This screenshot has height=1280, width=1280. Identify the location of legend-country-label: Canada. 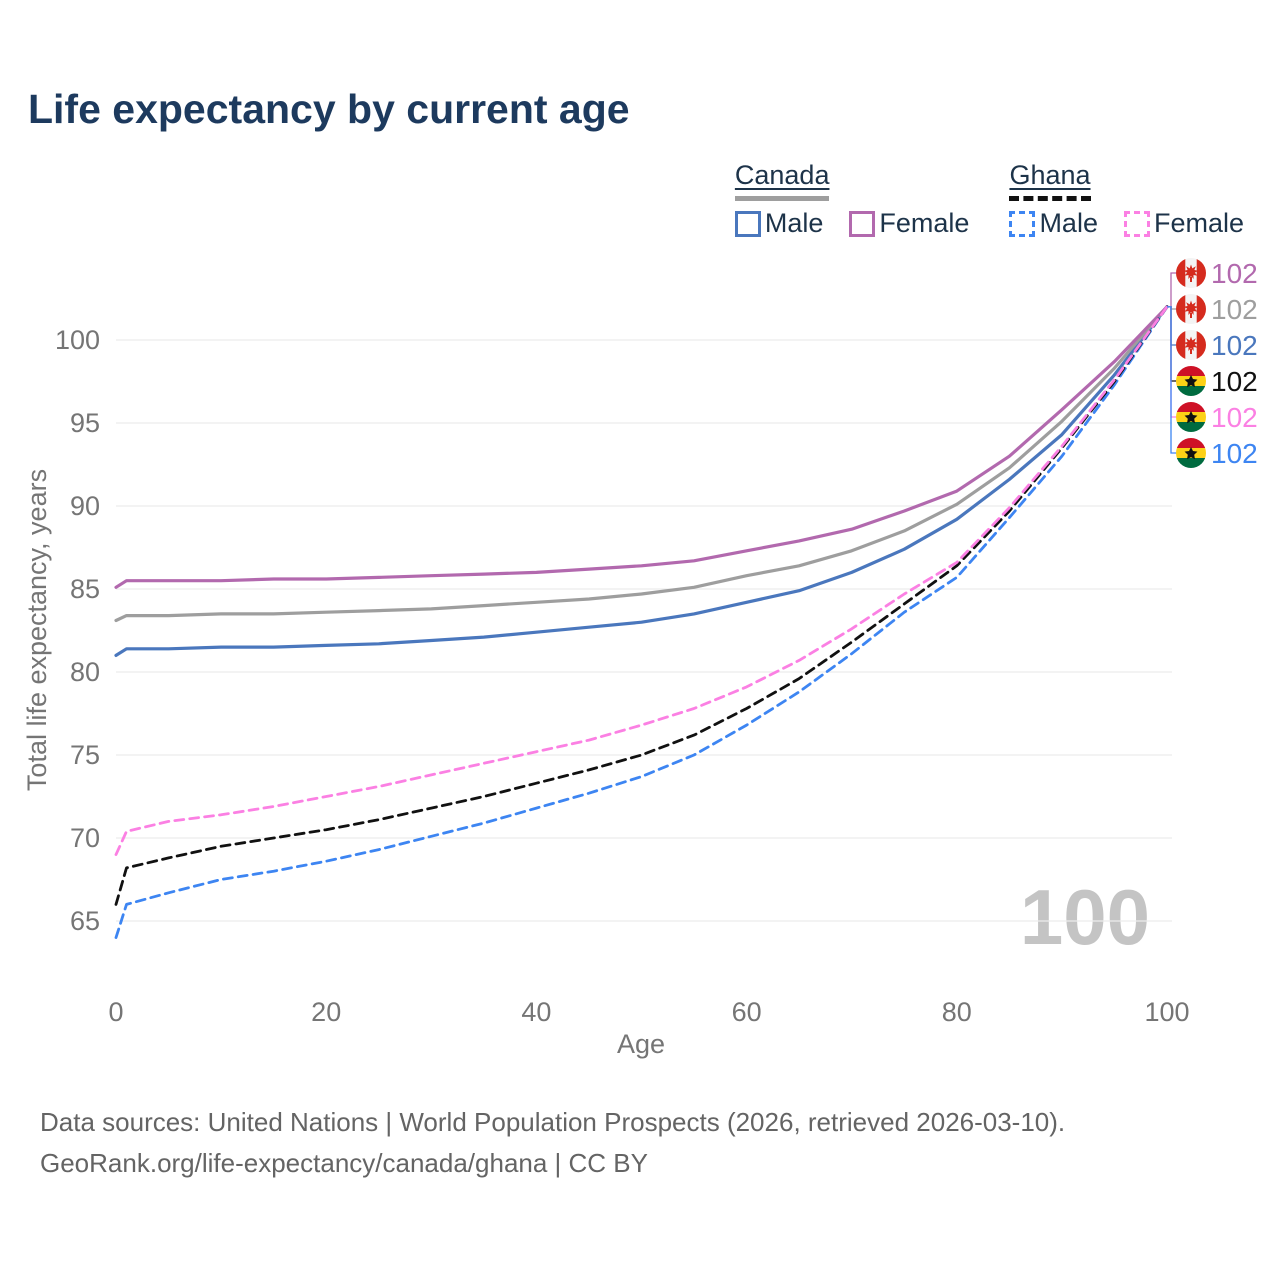
(782, 175).